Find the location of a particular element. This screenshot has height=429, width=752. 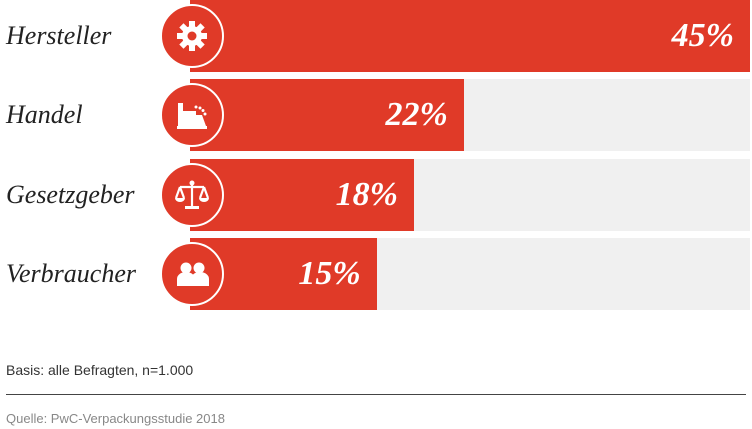

basis-note: Basis: alle Befragten, n=1.000 is located at coordinates (100, 370).